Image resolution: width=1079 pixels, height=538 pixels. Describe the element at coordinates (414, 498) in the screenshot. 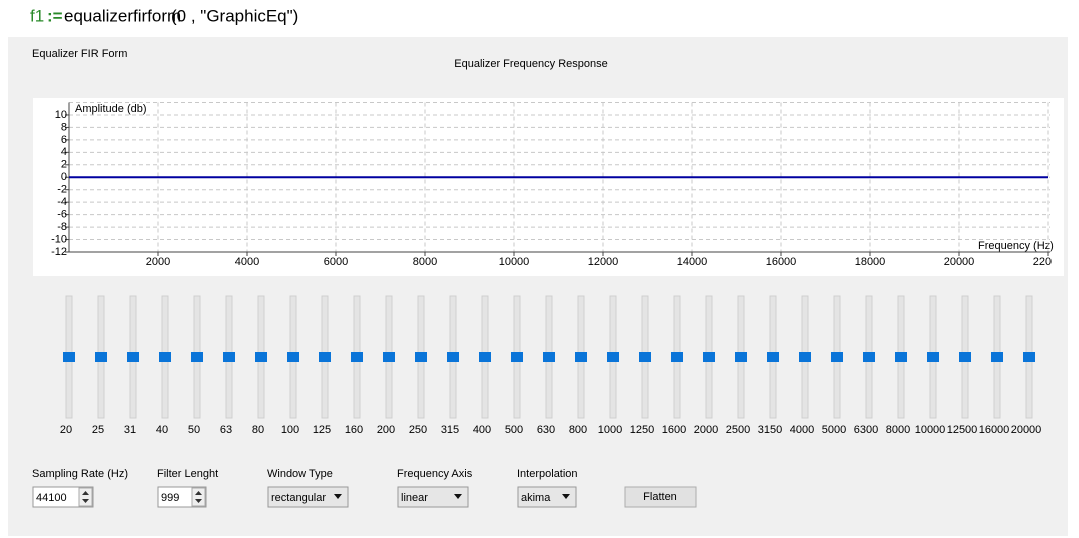

I see `combo-value: linear` at that location.